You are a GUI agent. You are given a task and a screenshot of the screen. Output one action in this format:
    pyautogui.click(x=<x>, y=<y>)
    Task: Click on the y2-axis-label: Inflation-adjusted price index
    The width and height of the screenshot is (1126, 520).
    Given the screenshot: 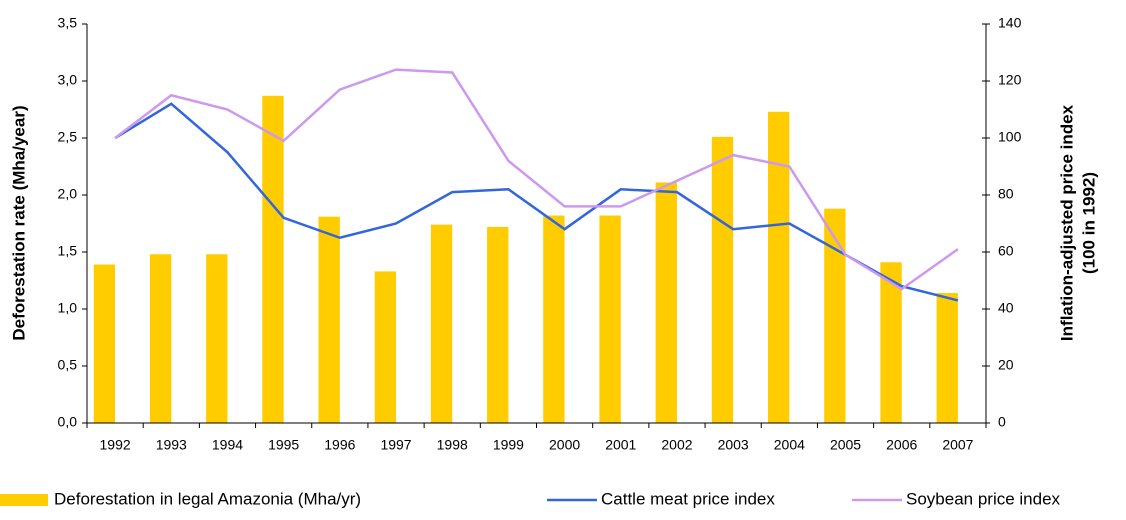 What is the action you would take?
    pyautogui.click(x=1066, y=222)
    